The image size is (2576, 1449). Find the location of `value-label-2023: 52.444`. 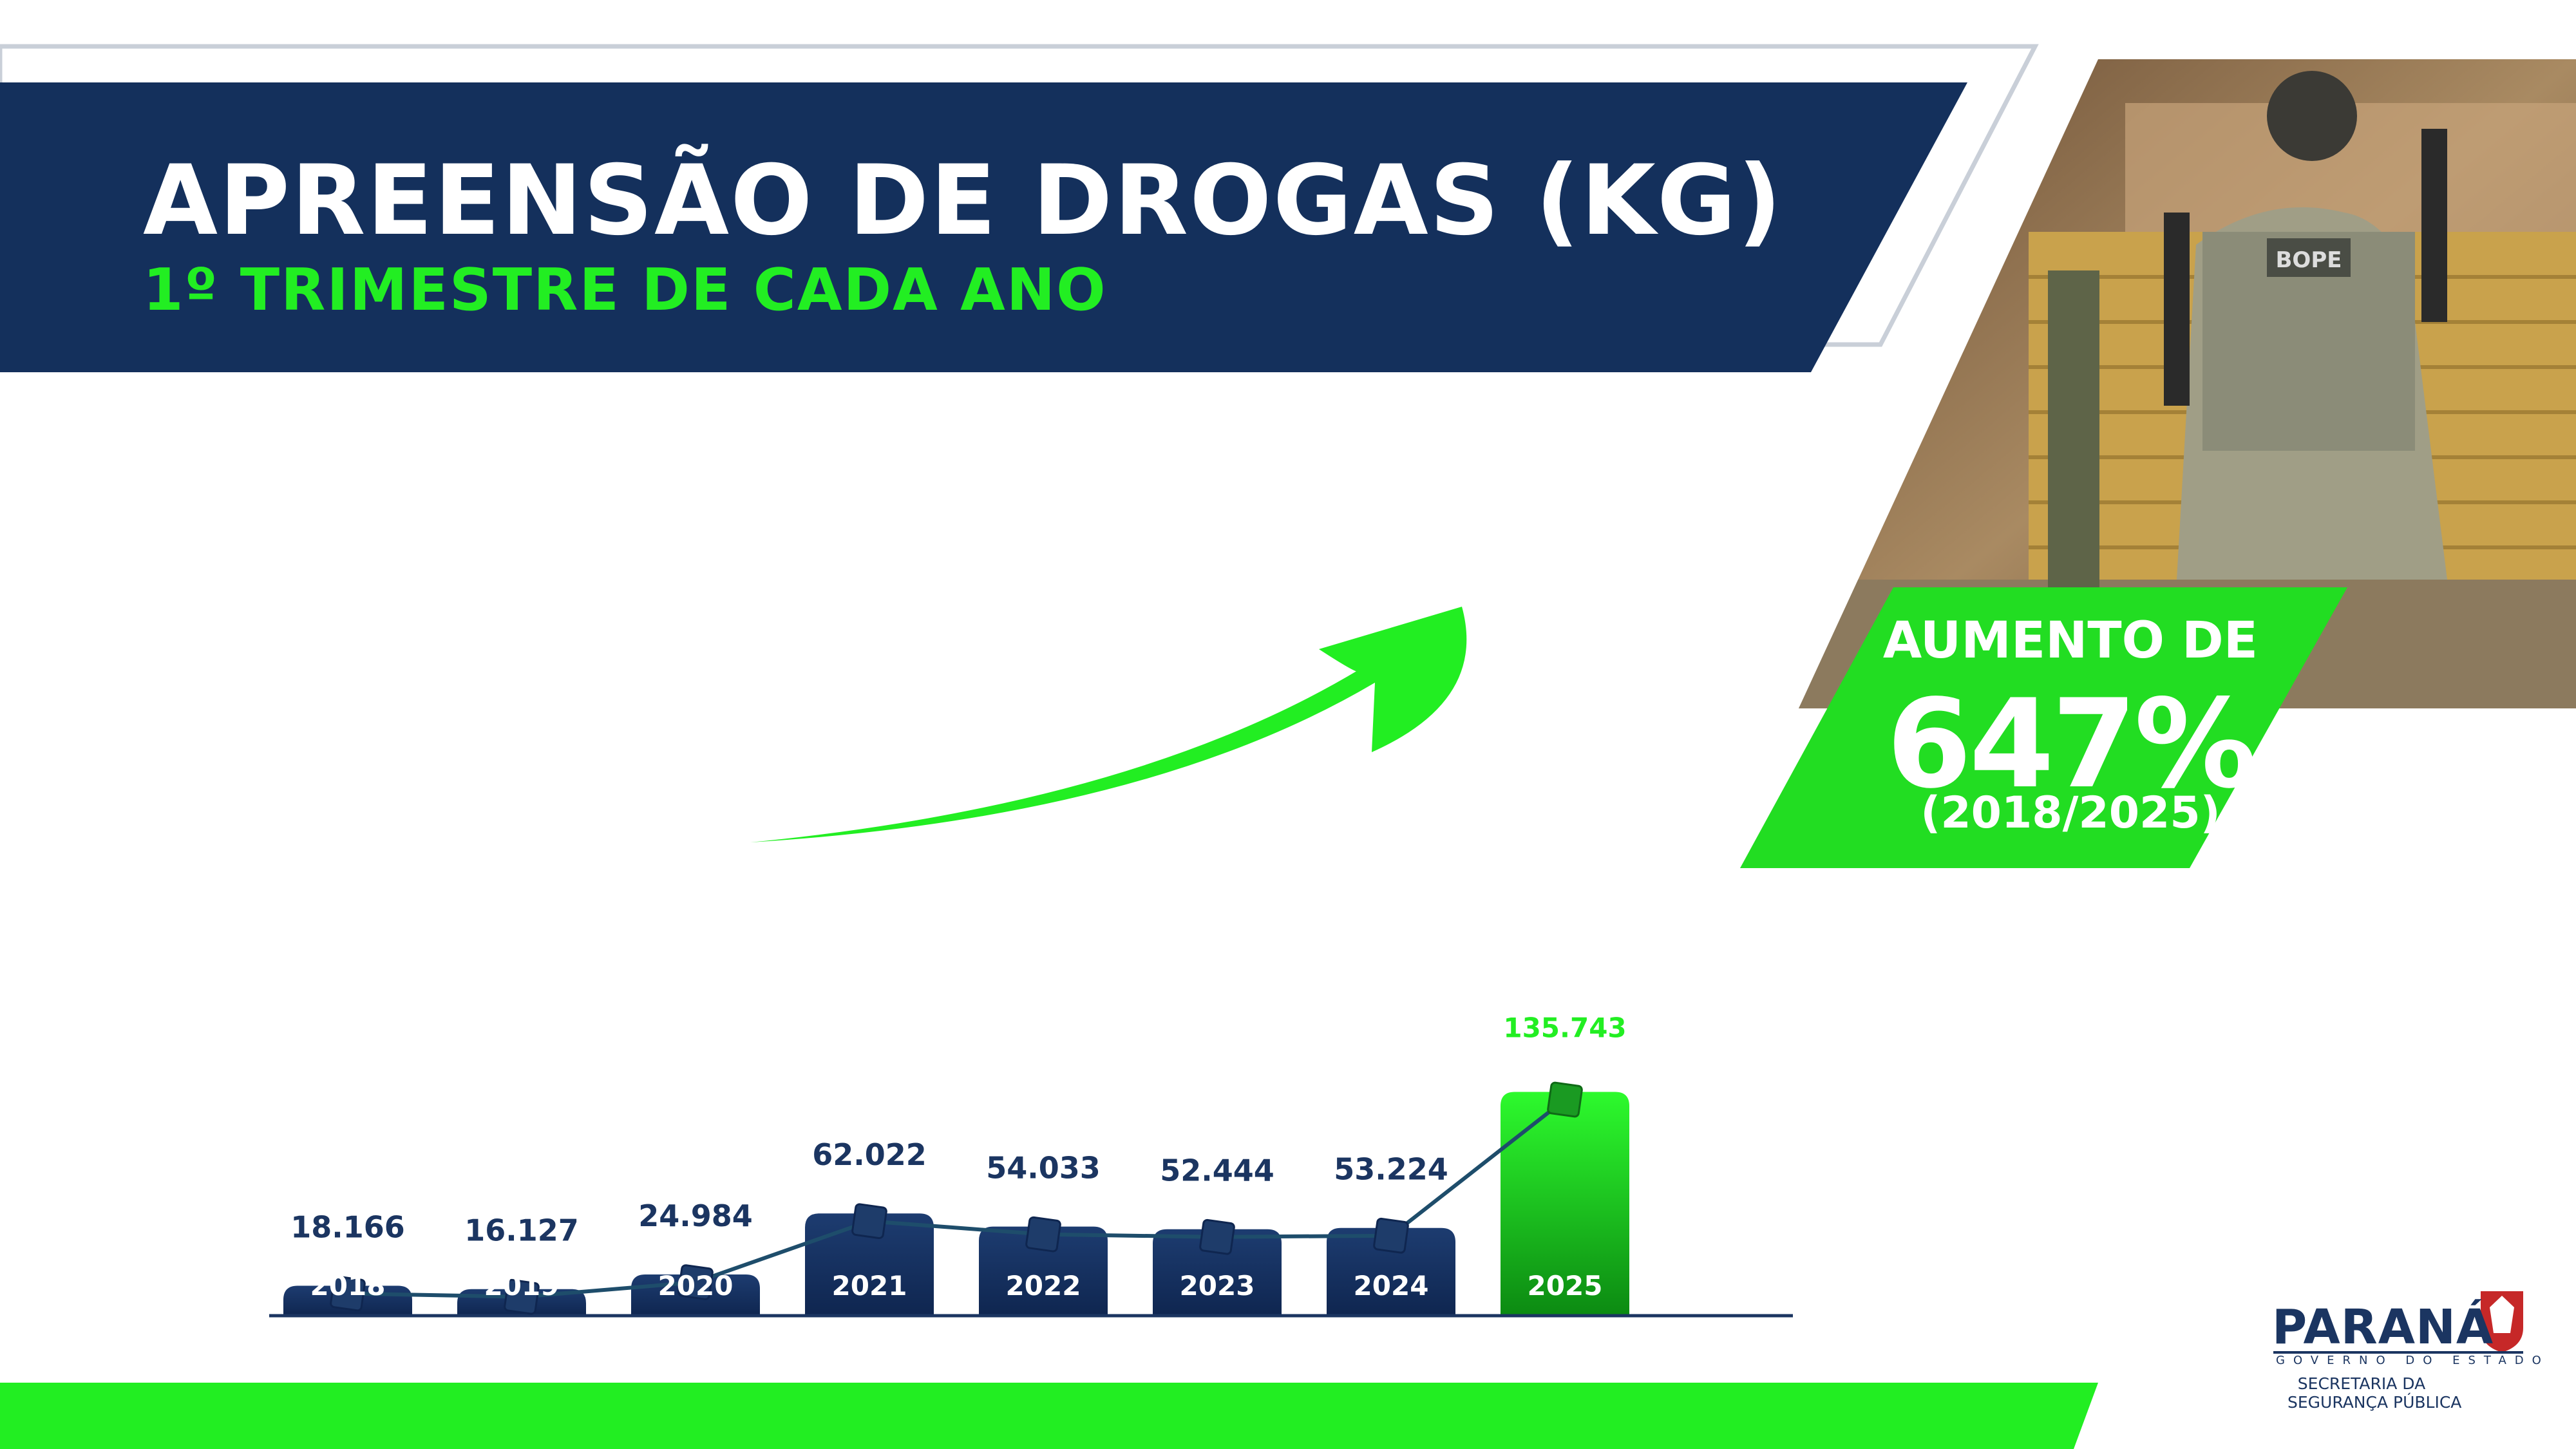

value-label-2023: 52.444 is located at coordinates (1217, 1170).